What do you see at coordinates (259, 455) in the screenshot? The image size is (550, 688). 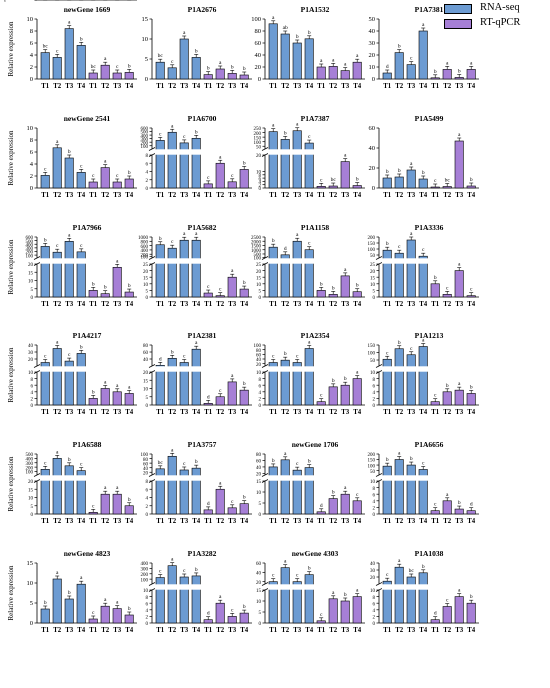 I see `y-tick-label: 80` at bounding box center [259, 455].